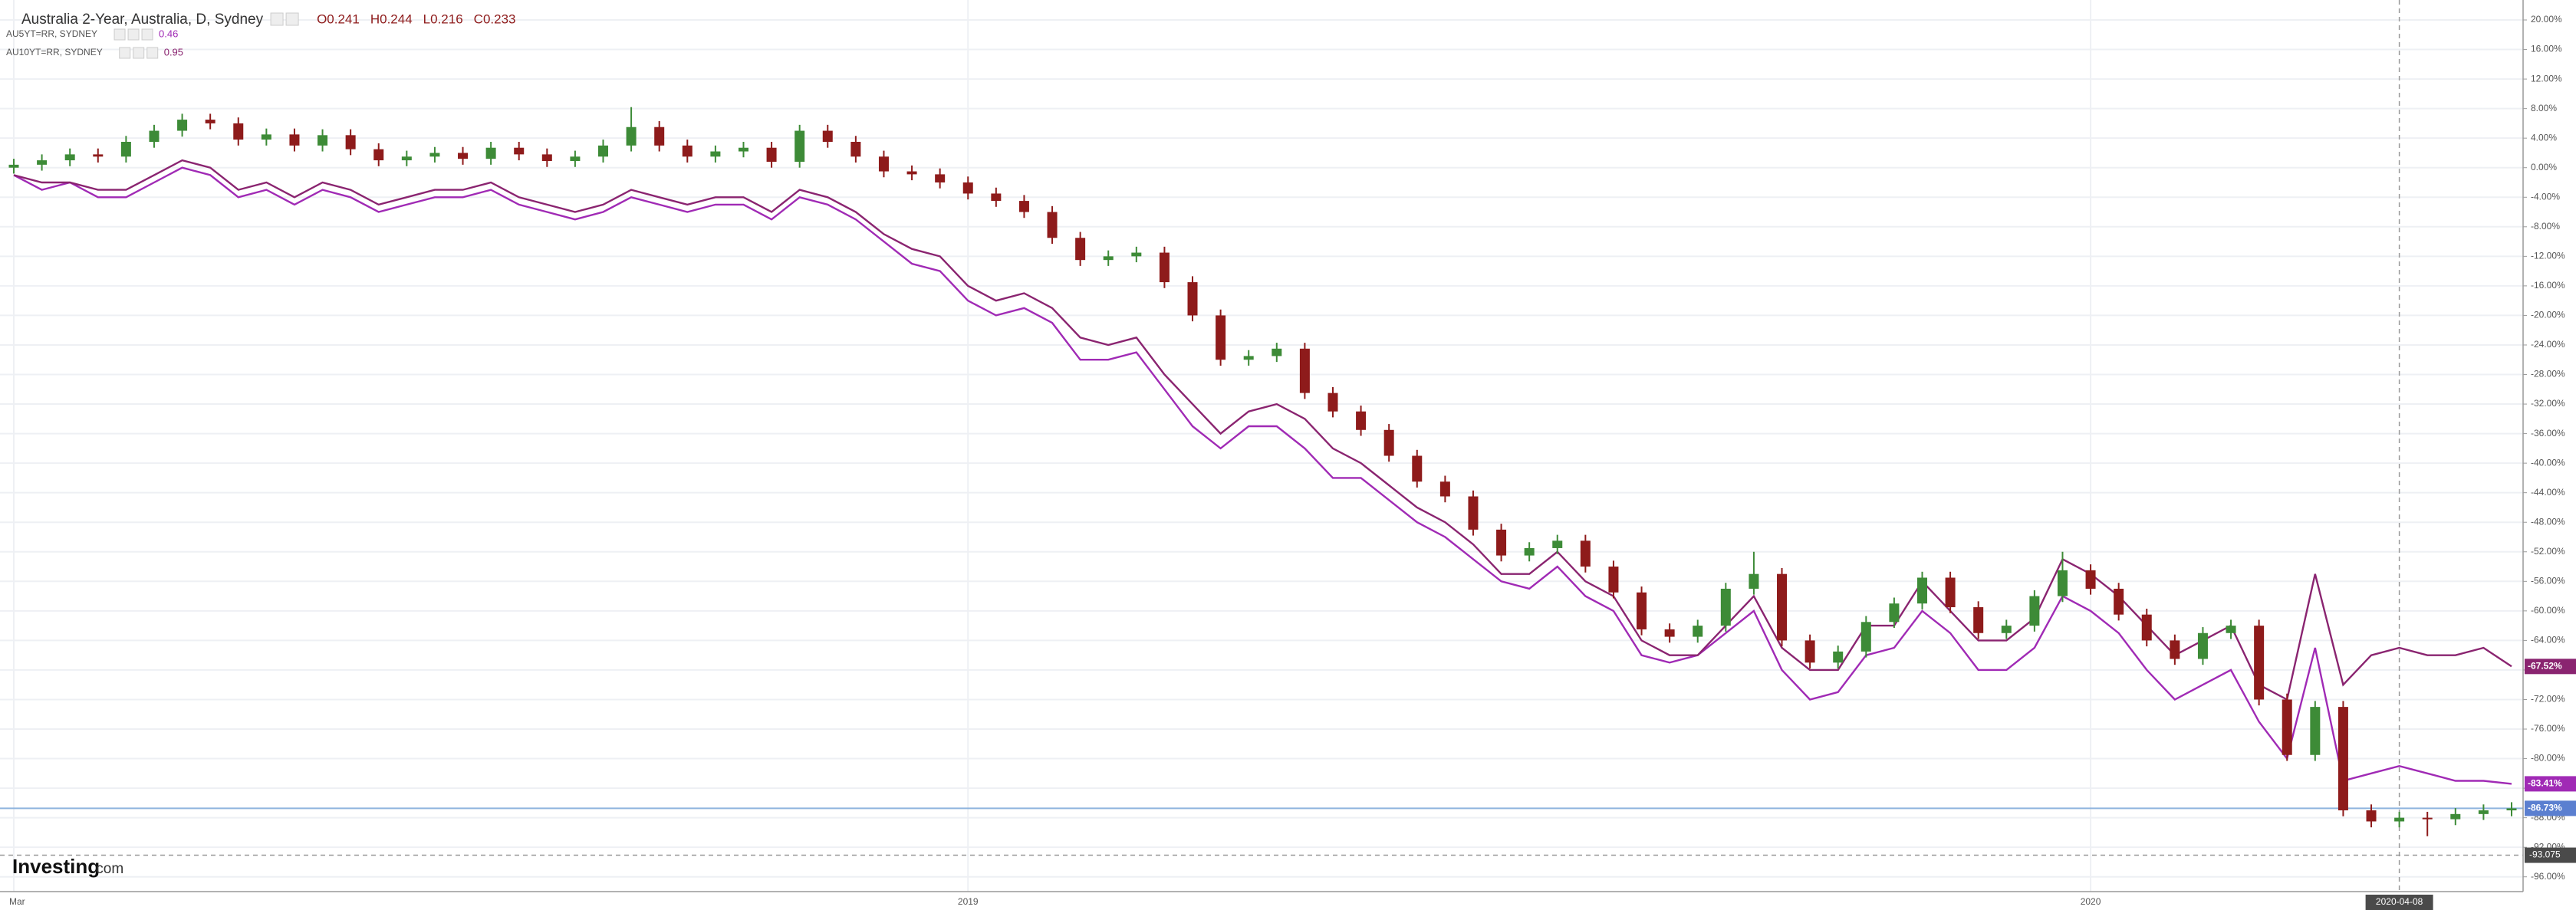  I want to click on y-tick-label: -24.00%, so click(2548, 344).